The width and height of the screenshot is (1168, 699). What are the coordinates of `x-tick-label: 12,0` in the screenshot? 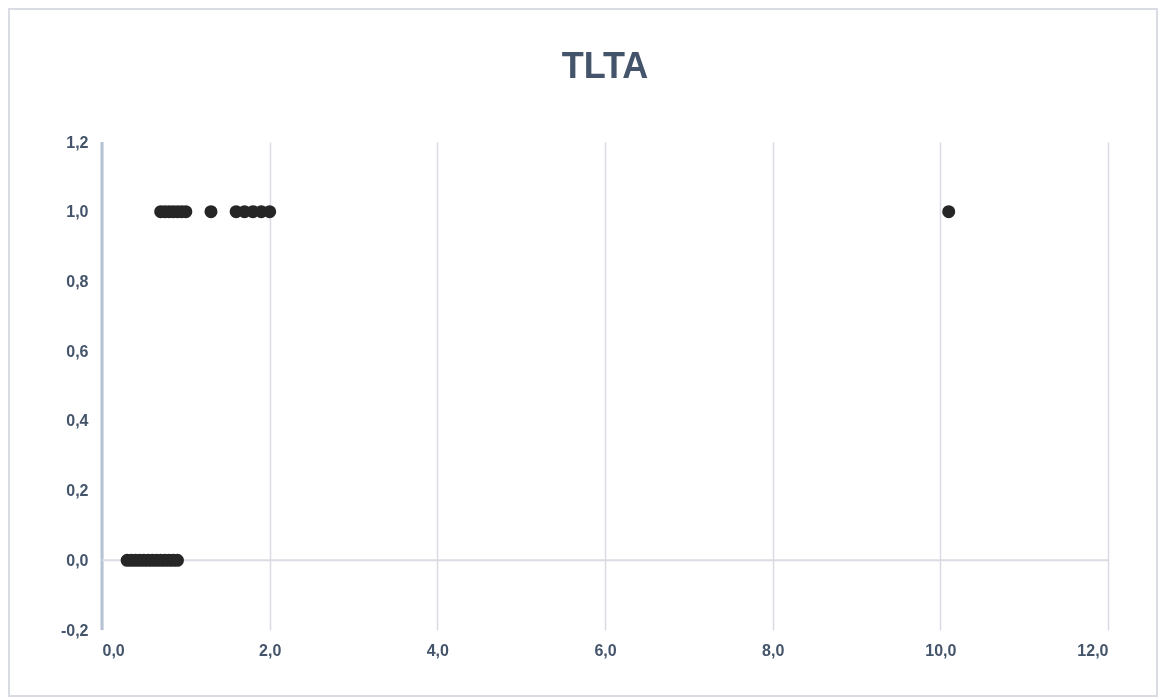 It's located at (1093, 650).